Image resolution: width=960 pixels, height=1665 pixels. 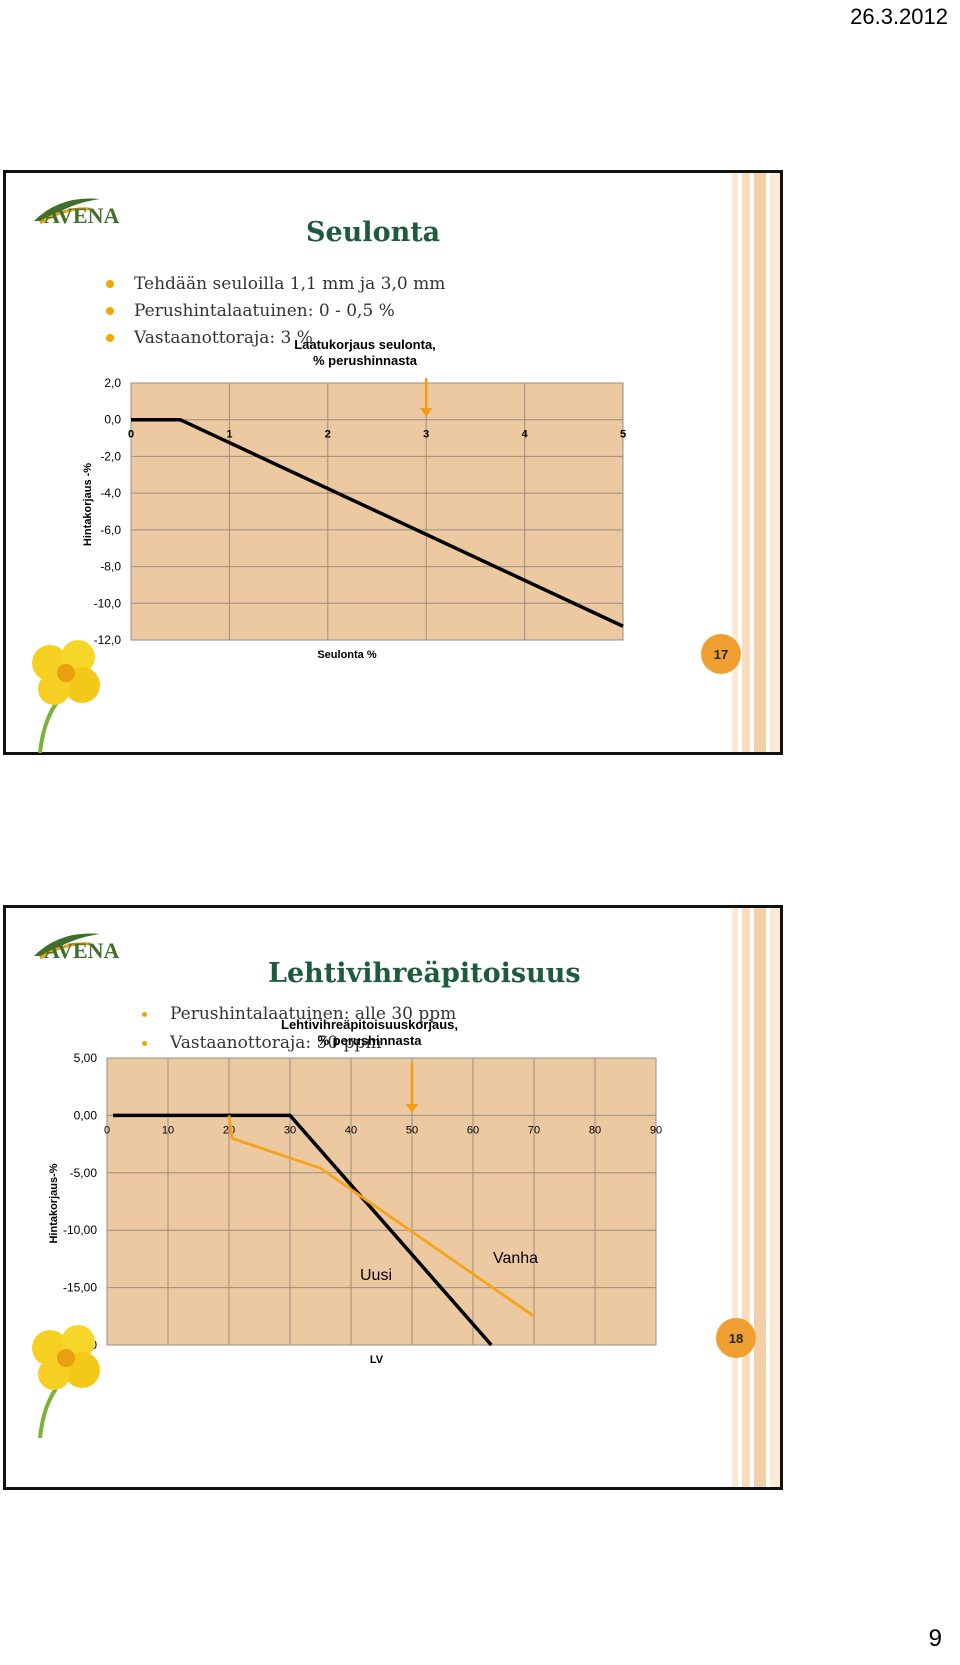 I want to click on x-tick-label: 4, so click(x=525, y=435).